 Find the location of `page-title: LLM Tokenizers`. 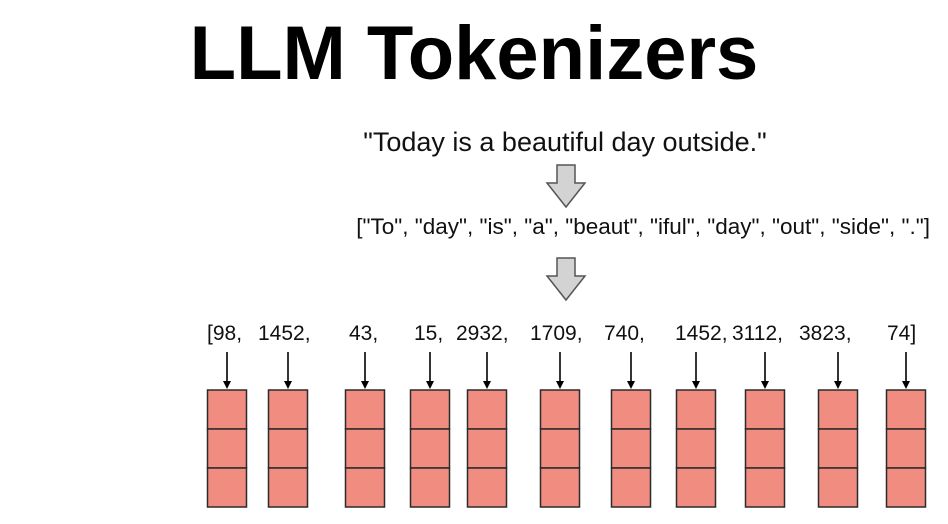

page-title: LLM Tokenizers is located at coordinates (474, 53).